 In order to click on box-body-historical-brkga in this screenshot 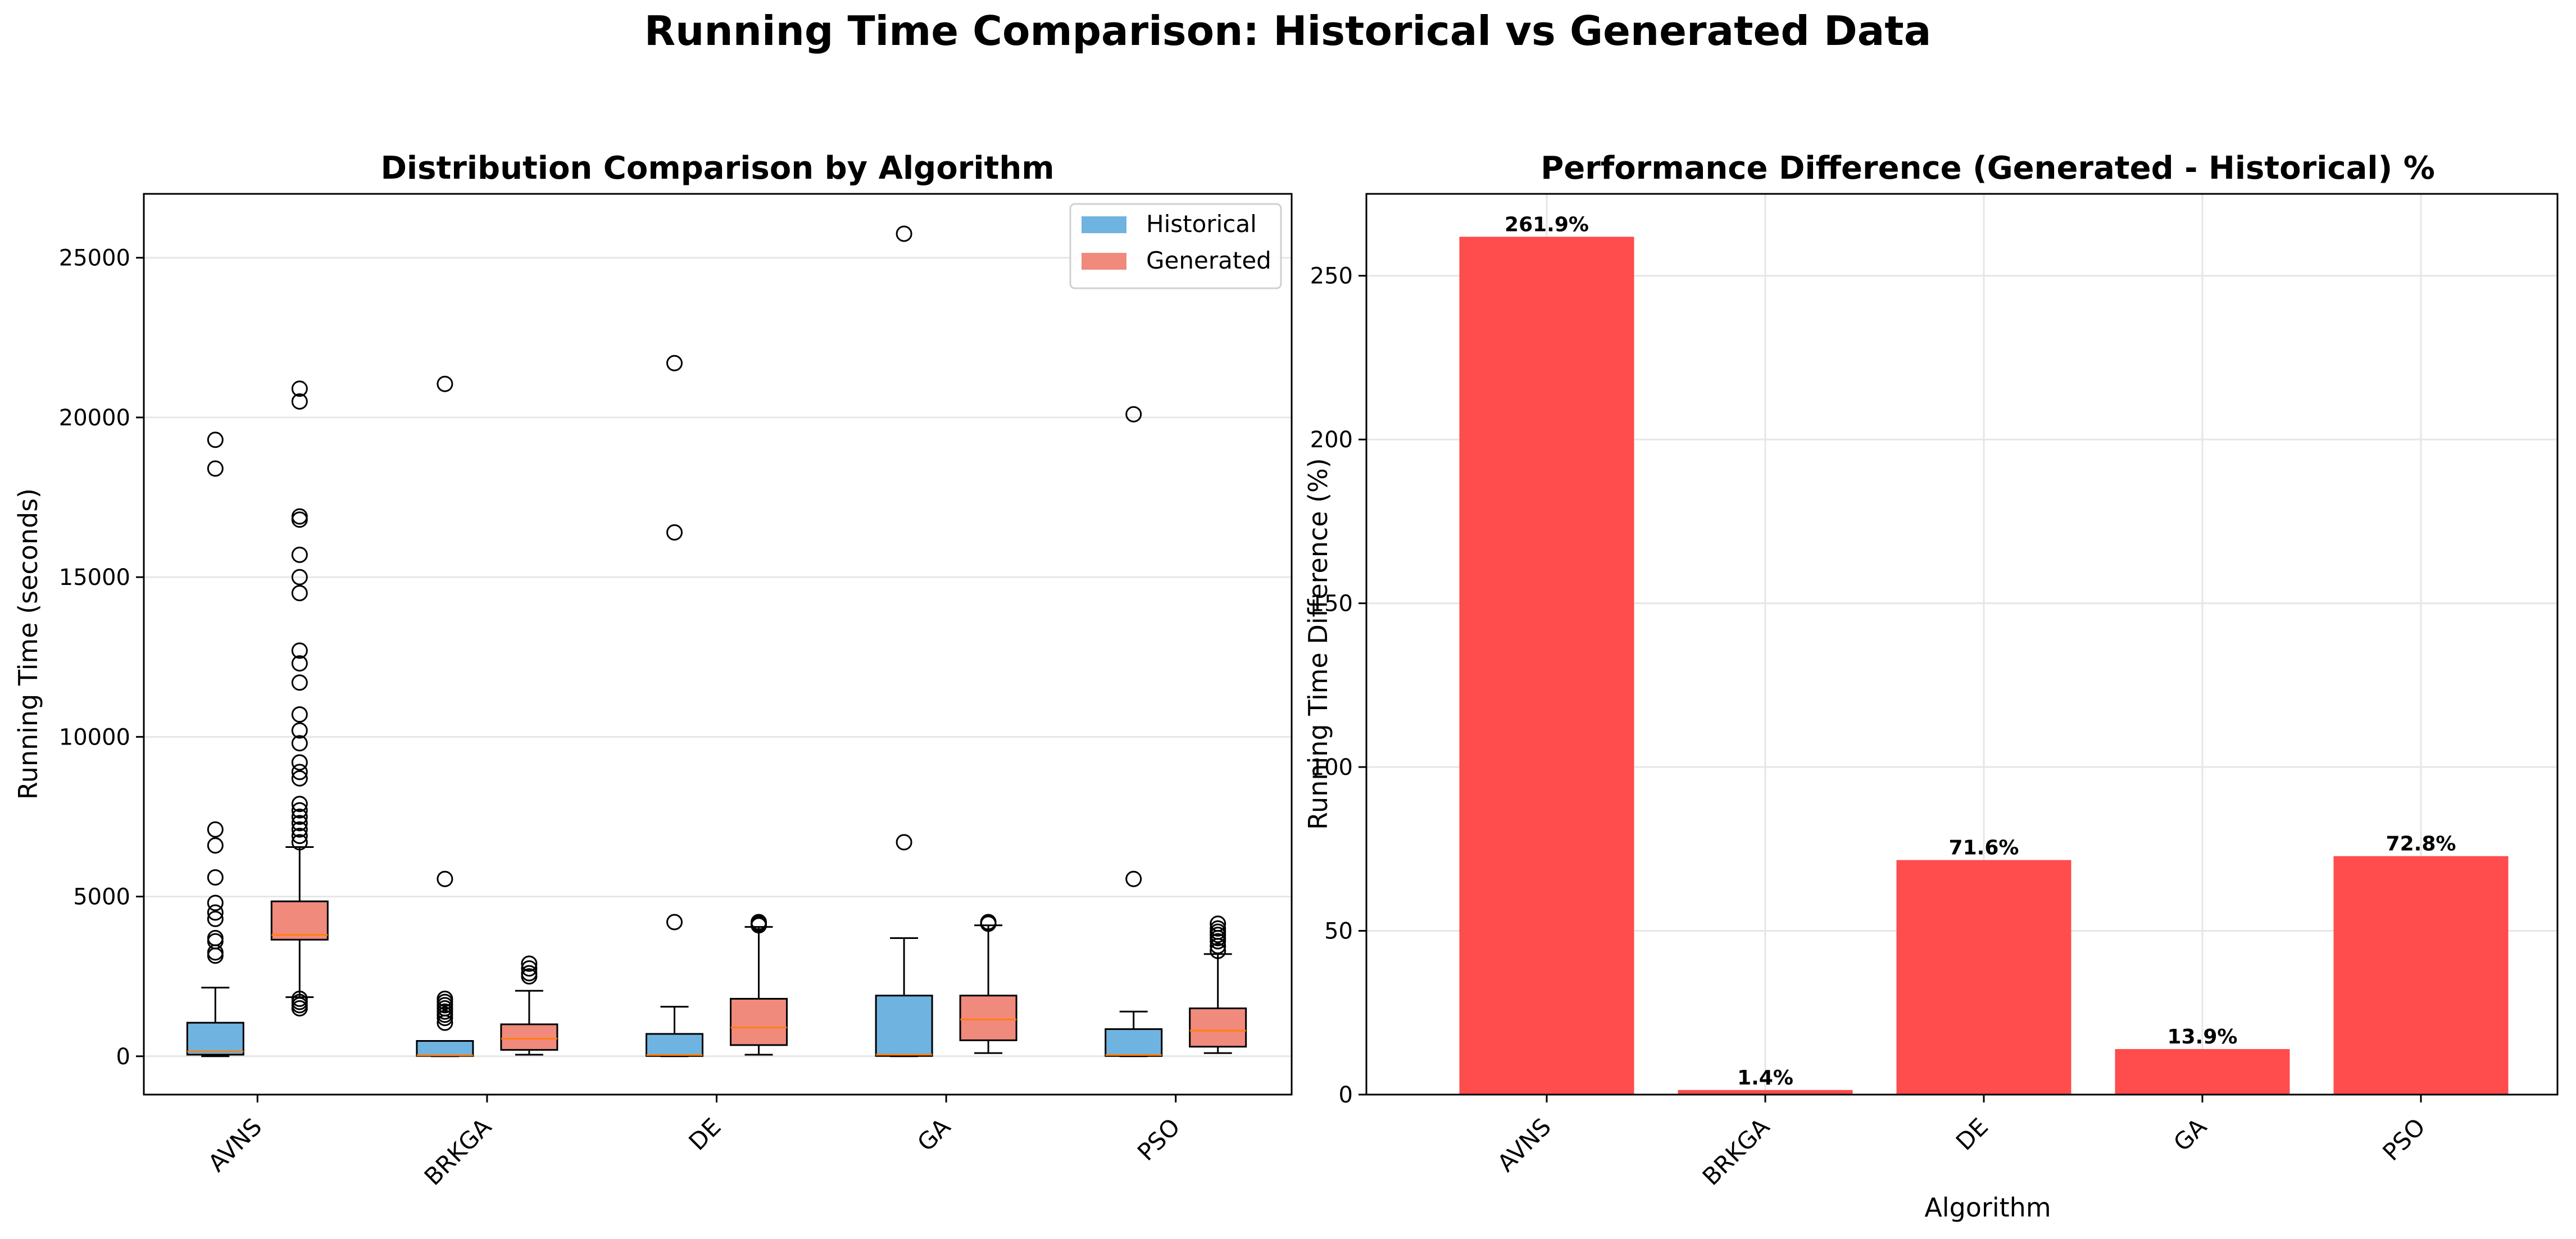, I will do `click(445, 1048)`.